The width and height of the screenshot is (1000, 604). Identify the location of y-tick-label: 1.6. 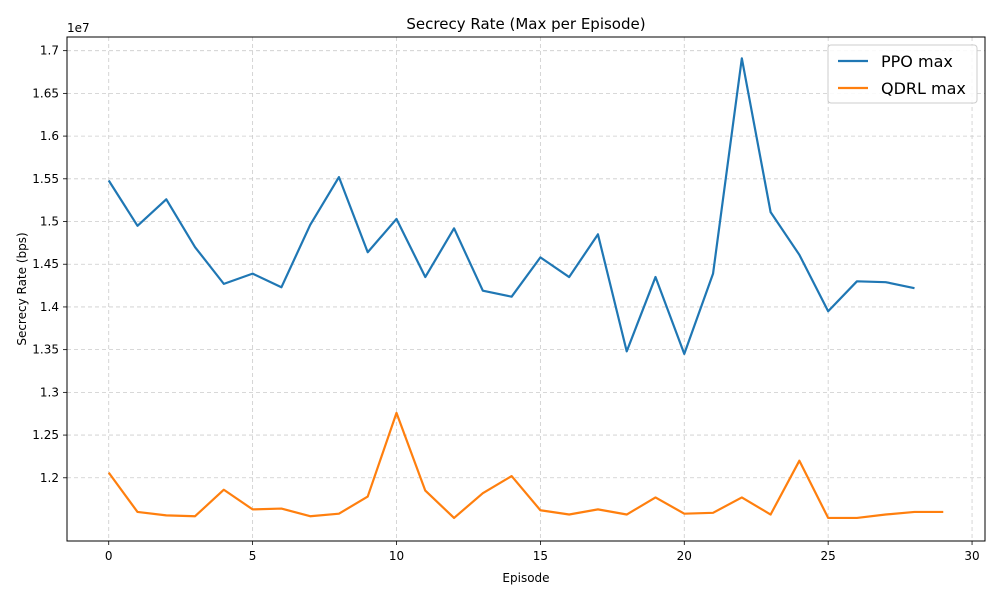
(49, 136).